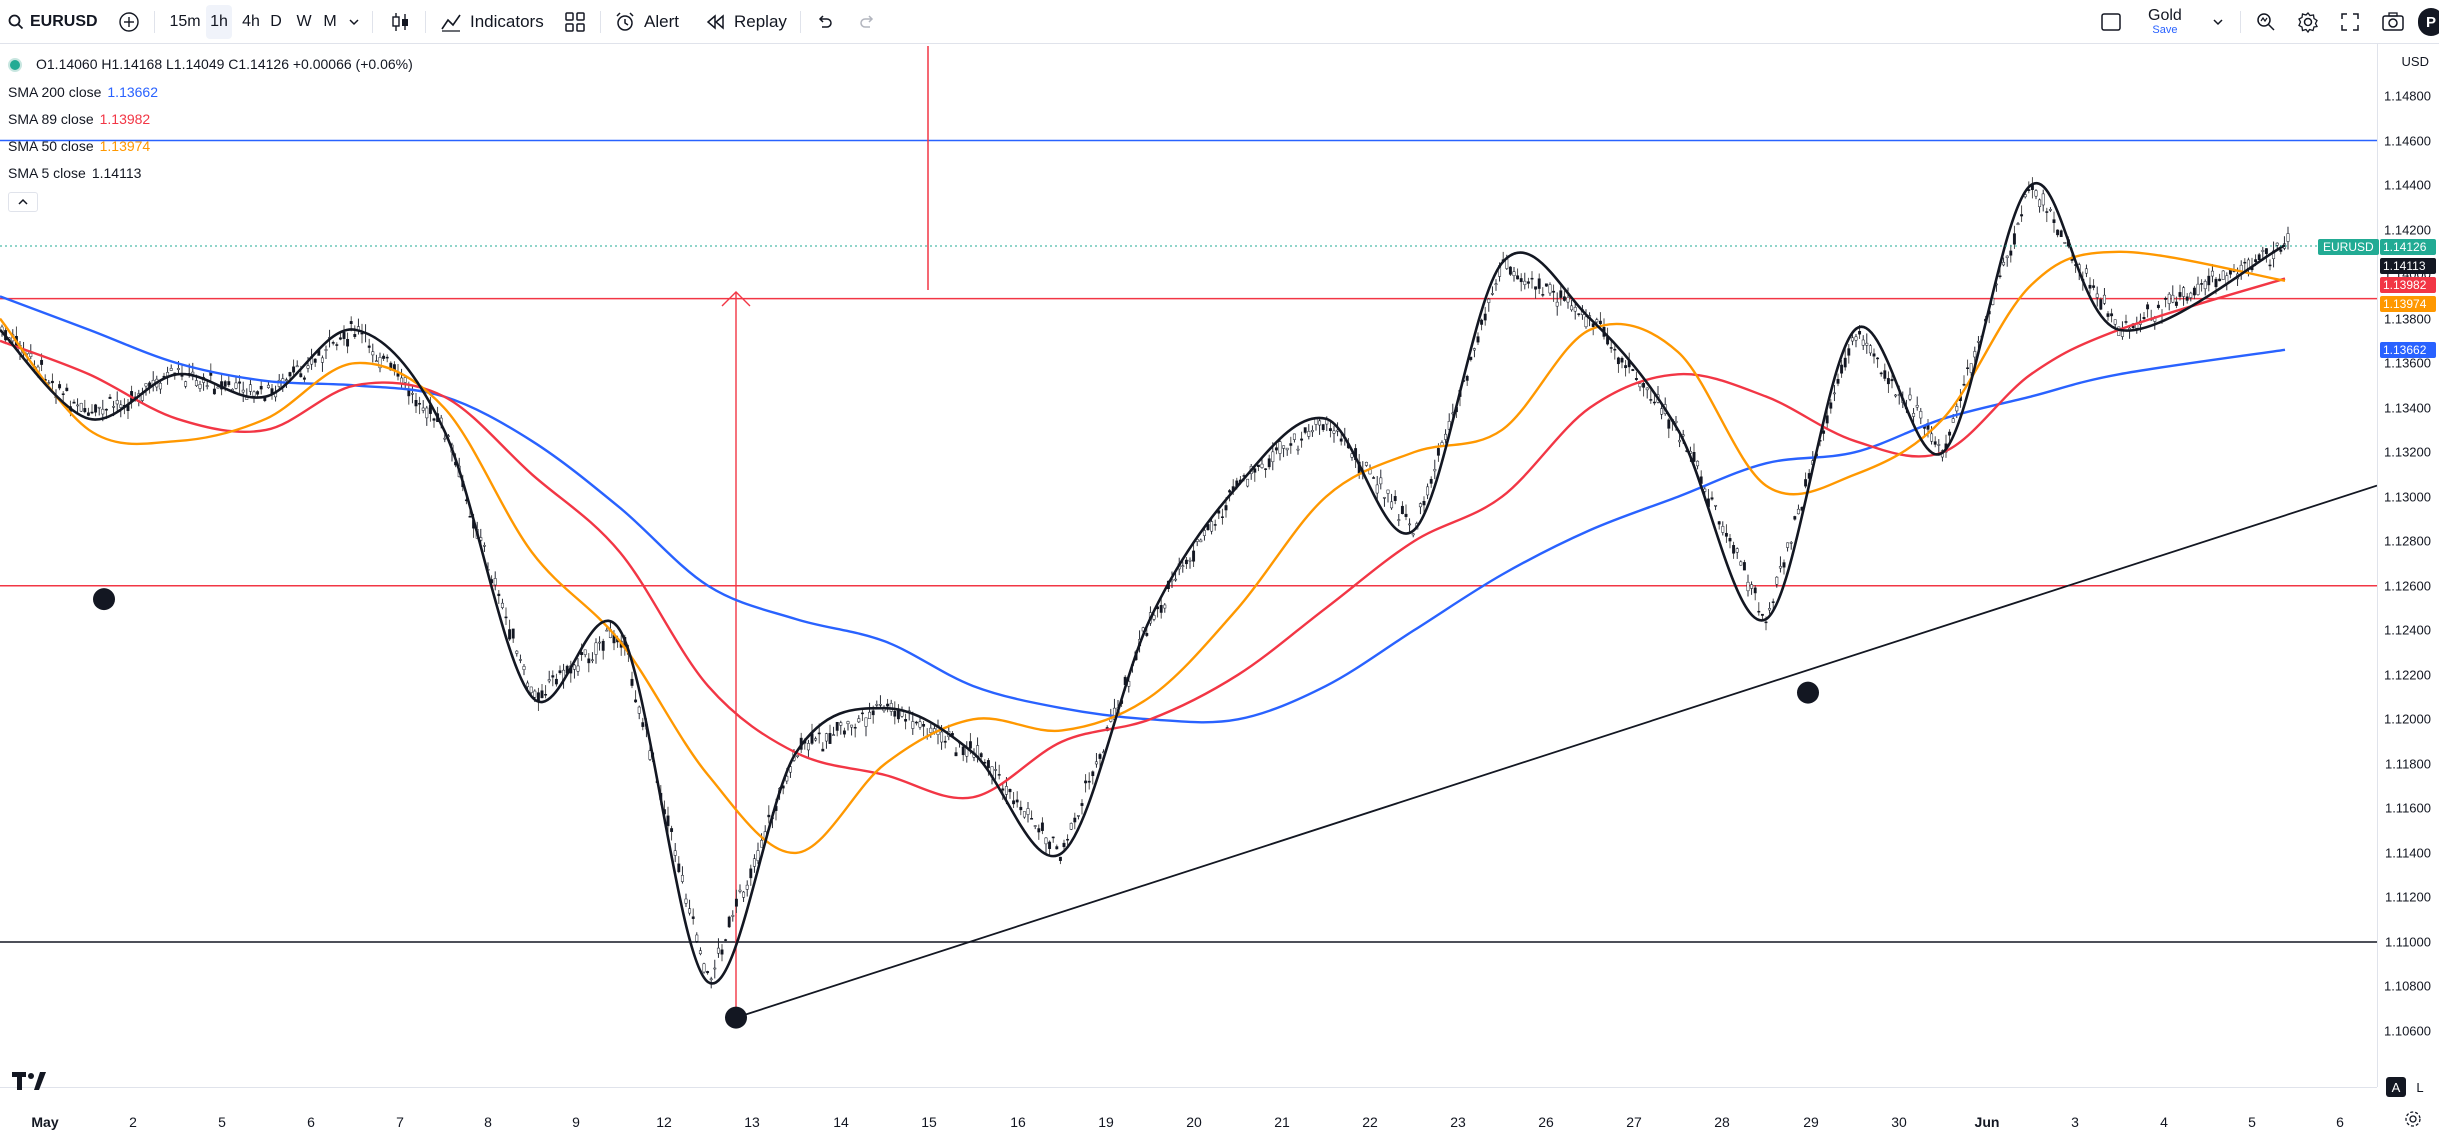 The image size is (2439, 1133). I want to click on replay-button: Replay, so click(746, 21).